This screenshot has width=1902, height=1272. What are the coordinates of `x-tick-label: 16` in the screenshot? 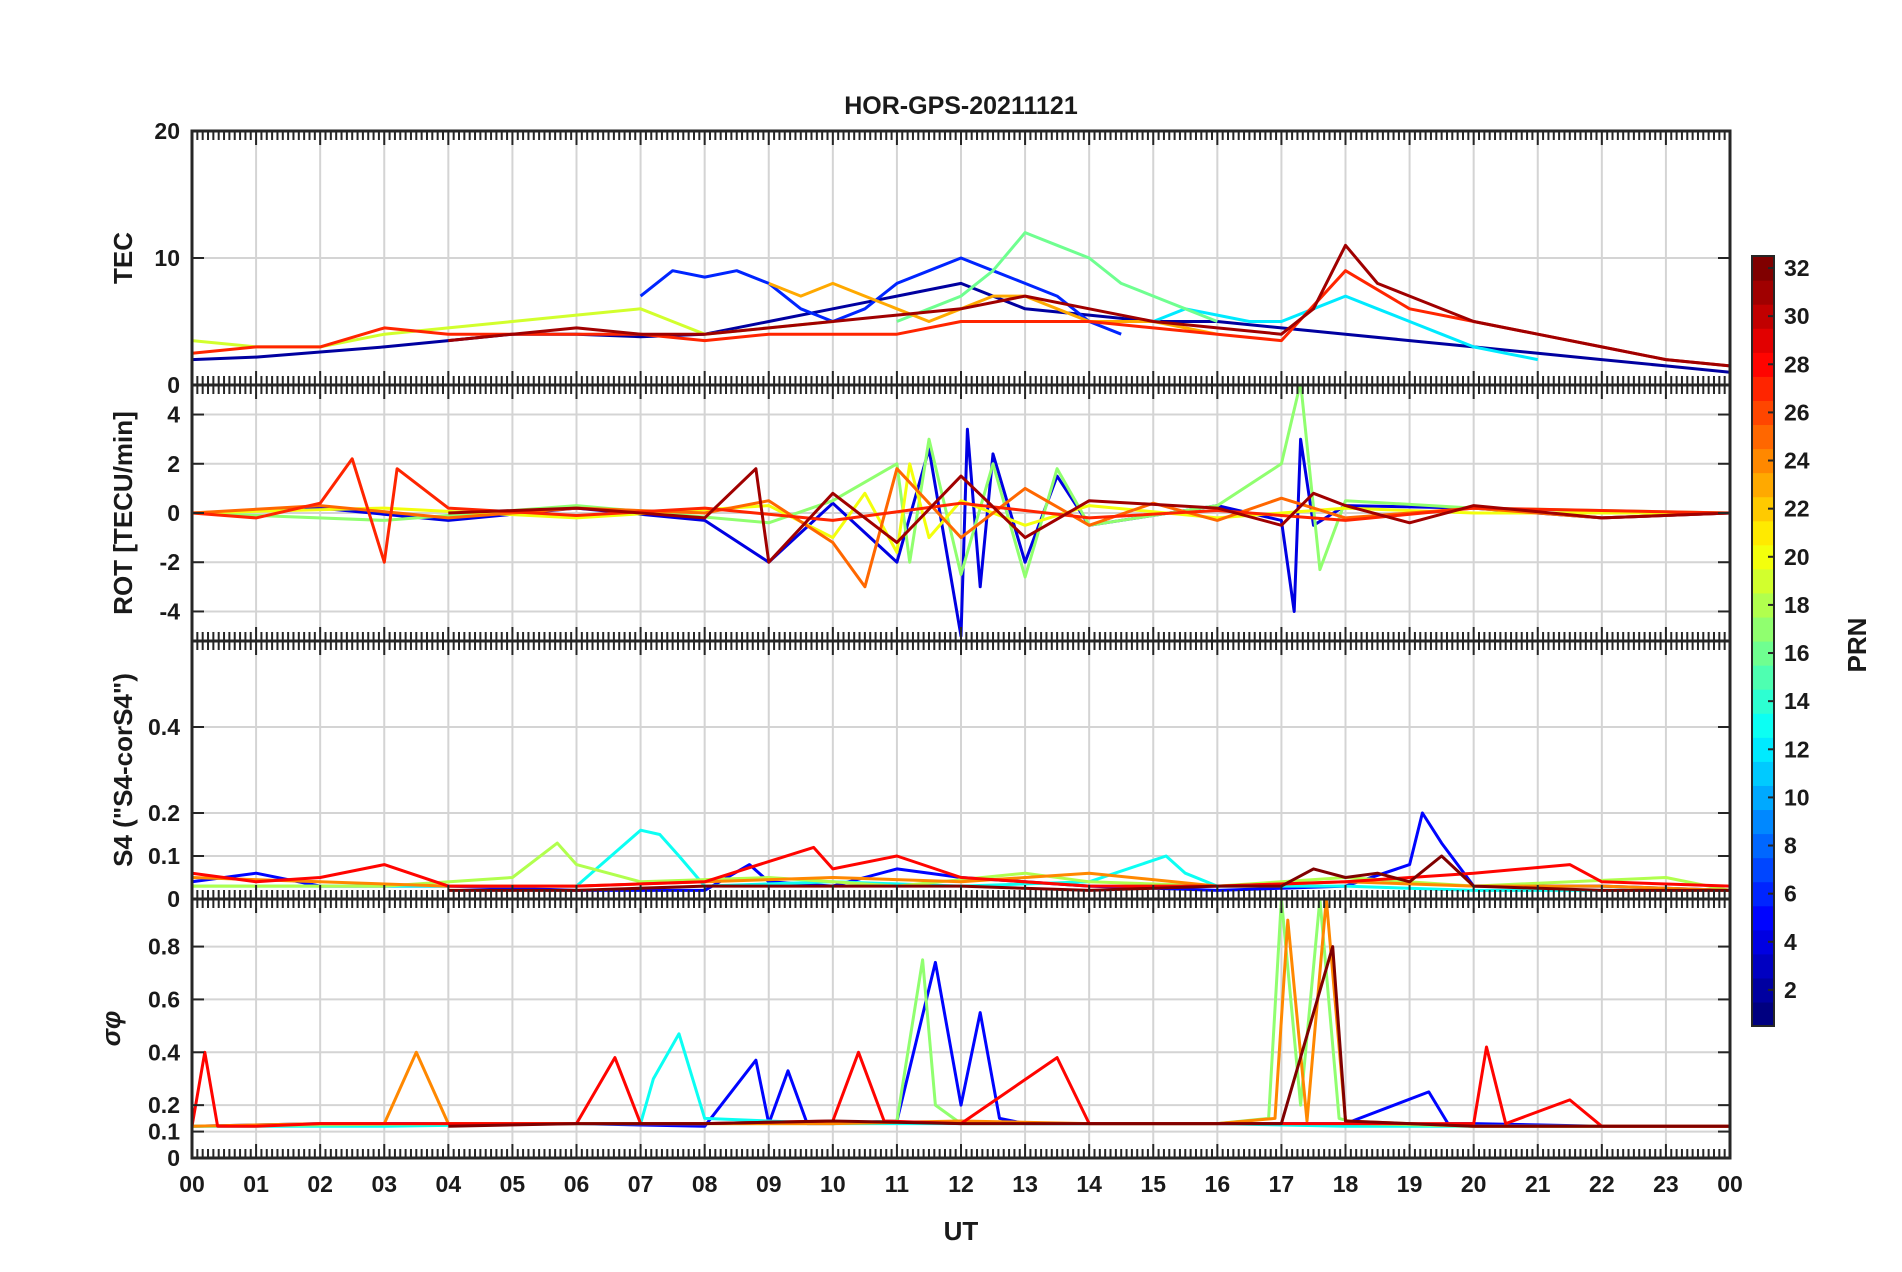 It's located at (1218, 1184).